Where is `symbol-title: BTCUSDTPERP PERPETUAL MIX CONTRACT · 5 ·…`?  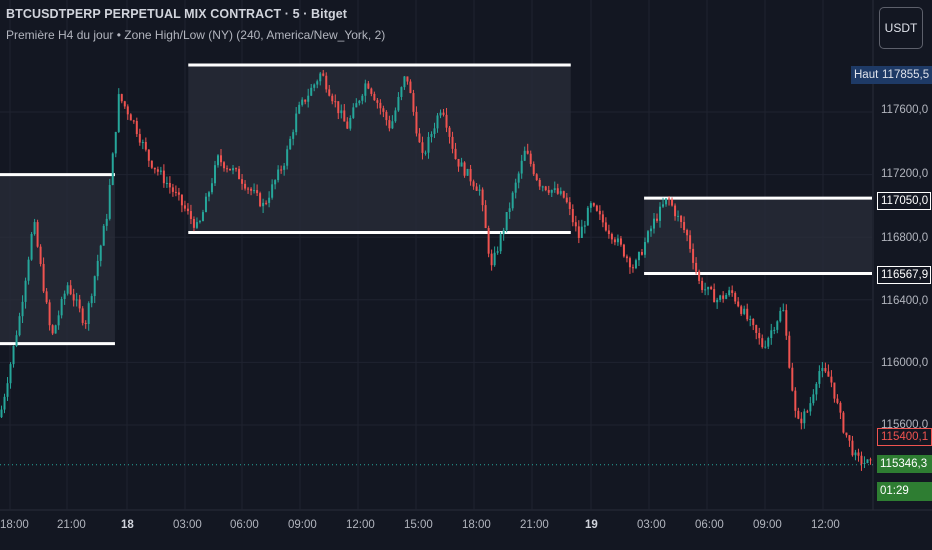 symbol-title: BTCUSDTPERP PERPETUAL MIX CONTRACT · 5 ·… is located at coordinates (177, 14).